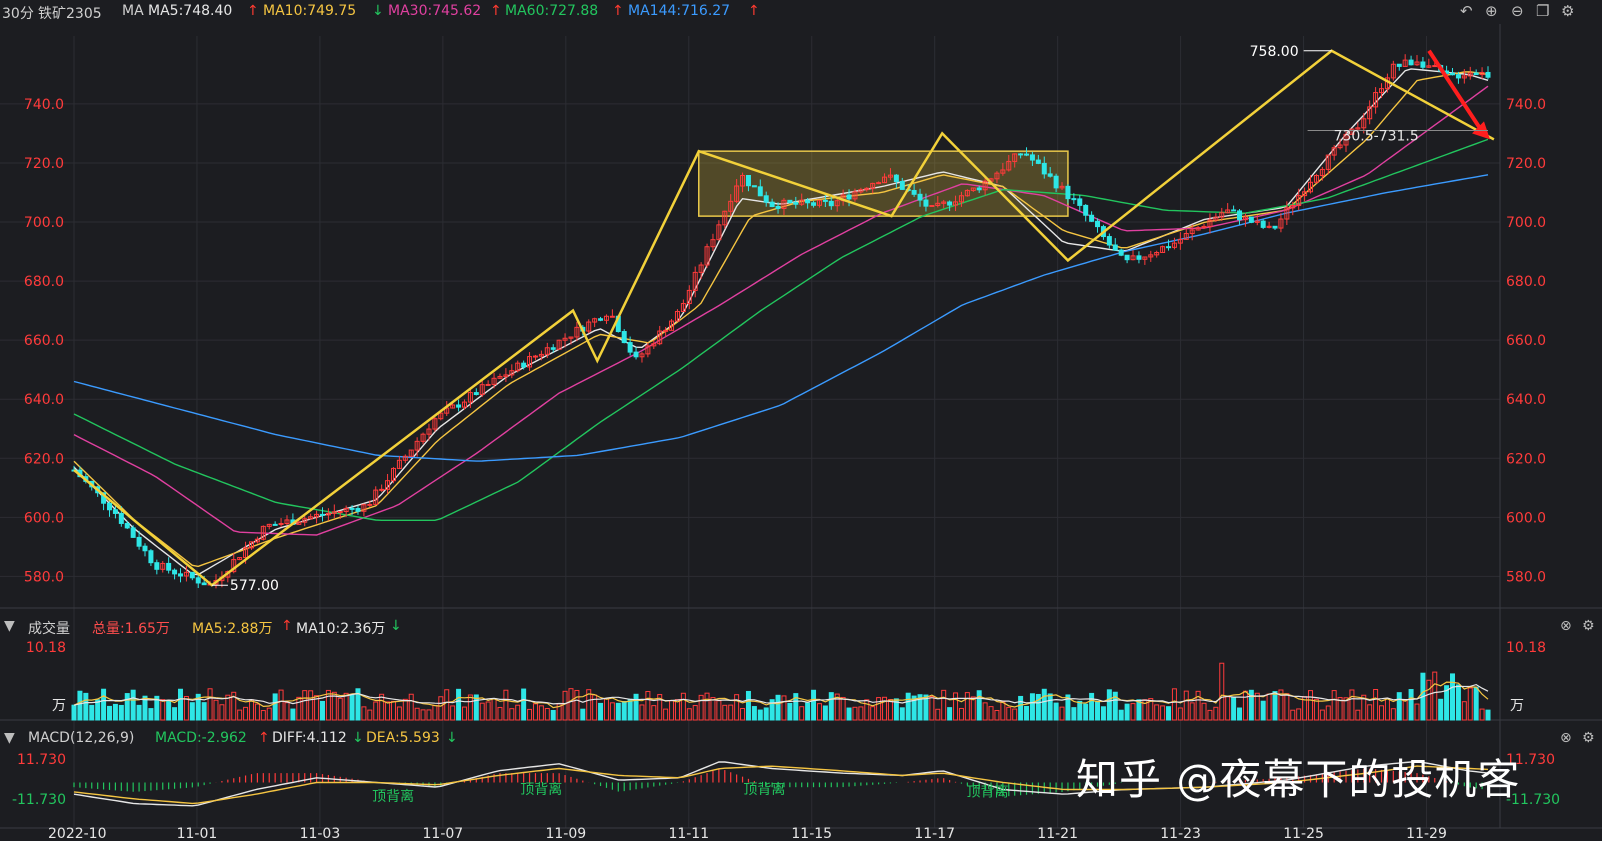 This screenshot has height=841, width=1602. I want to click on low-label: 577.00, so click(254, 586).